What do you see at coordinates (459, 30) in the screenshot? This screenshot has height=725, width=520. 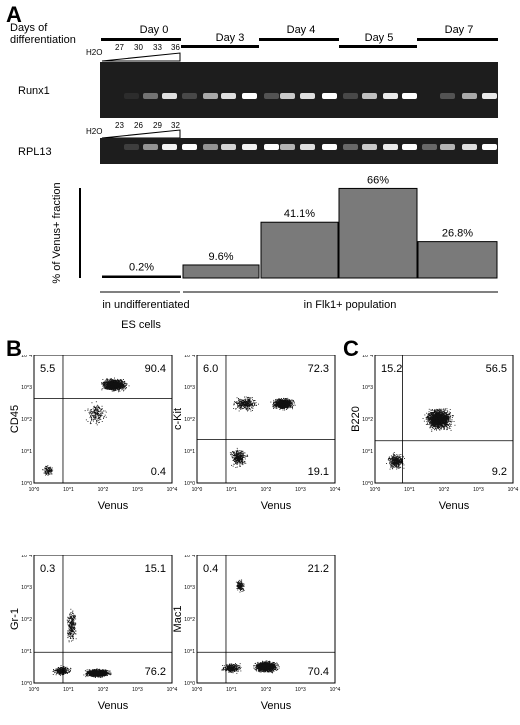 I see `day-label-7: Day 7` at bounding box center [459, 30].